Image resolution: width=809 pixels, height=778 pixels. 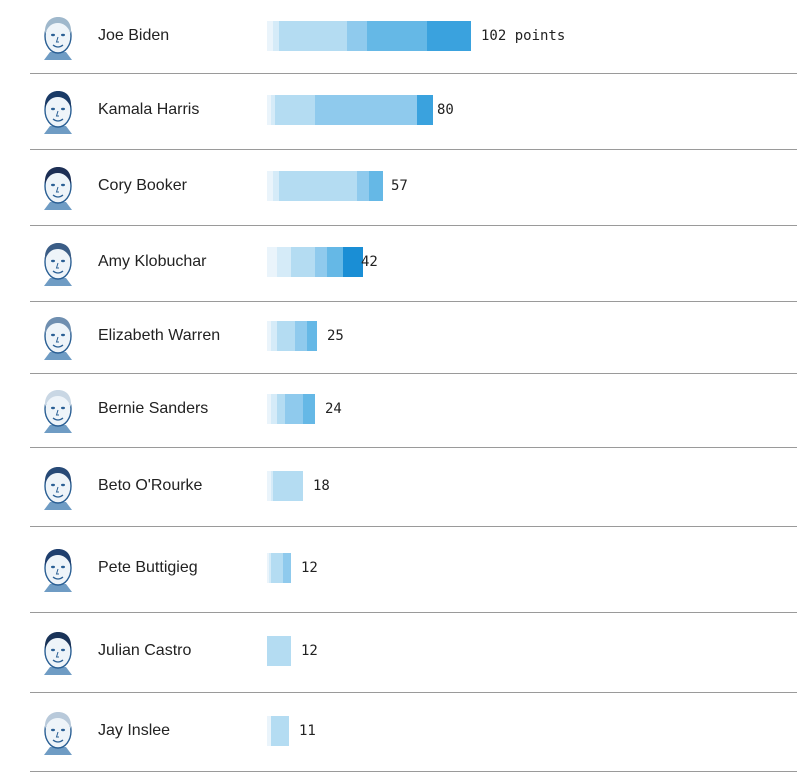 What do you see at coordinates (134, 730) in the screenshot?
I see `candidate-name: Jay Inslee` at bounding box center [134, 730].